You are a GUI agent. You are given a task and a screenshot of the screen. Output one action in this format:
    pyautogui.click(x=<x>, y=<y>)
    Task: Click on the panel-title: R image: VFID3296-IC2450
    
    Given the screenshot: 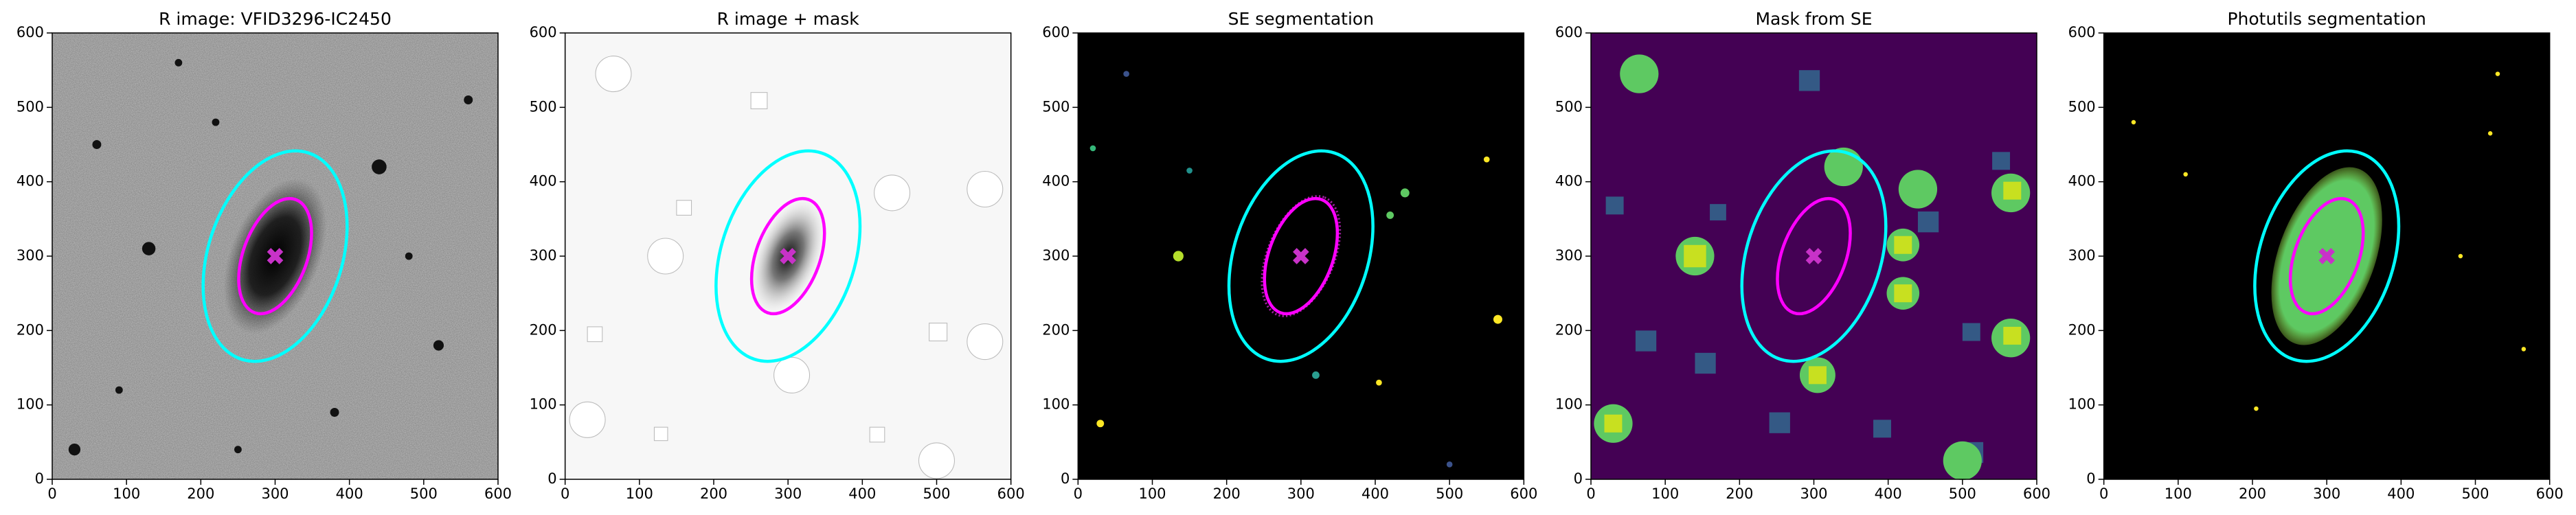 What is the action you would take?
    pyautogui.click(x=275, y=19)
    